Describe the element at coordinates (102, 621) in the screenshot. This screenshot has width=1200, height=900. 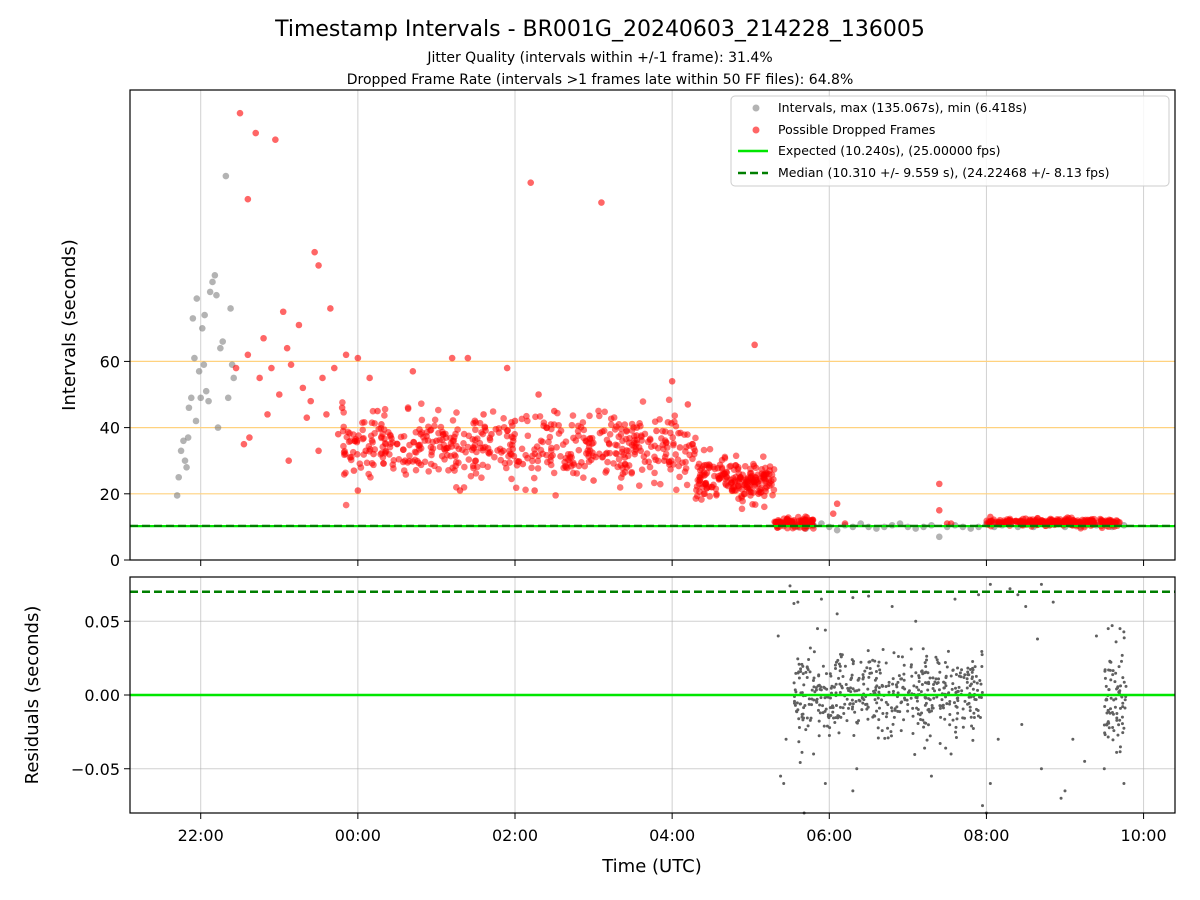
I see `y-tick-label: 0.05` at that location.